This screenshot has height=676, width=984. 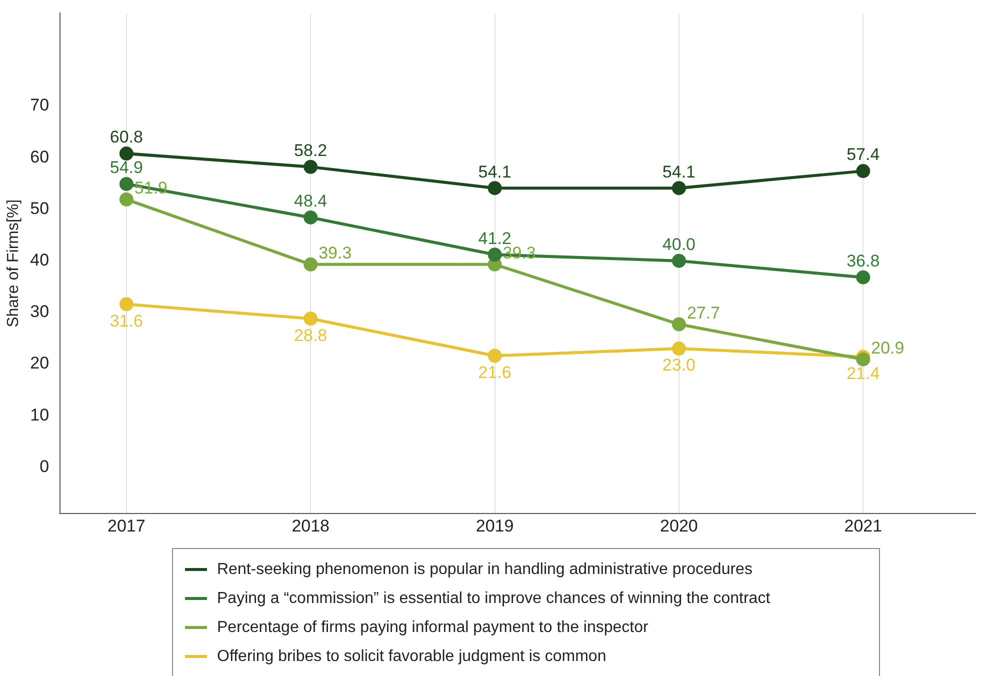 I want to click on data-label: 36.8, so click(x=863, y=261).